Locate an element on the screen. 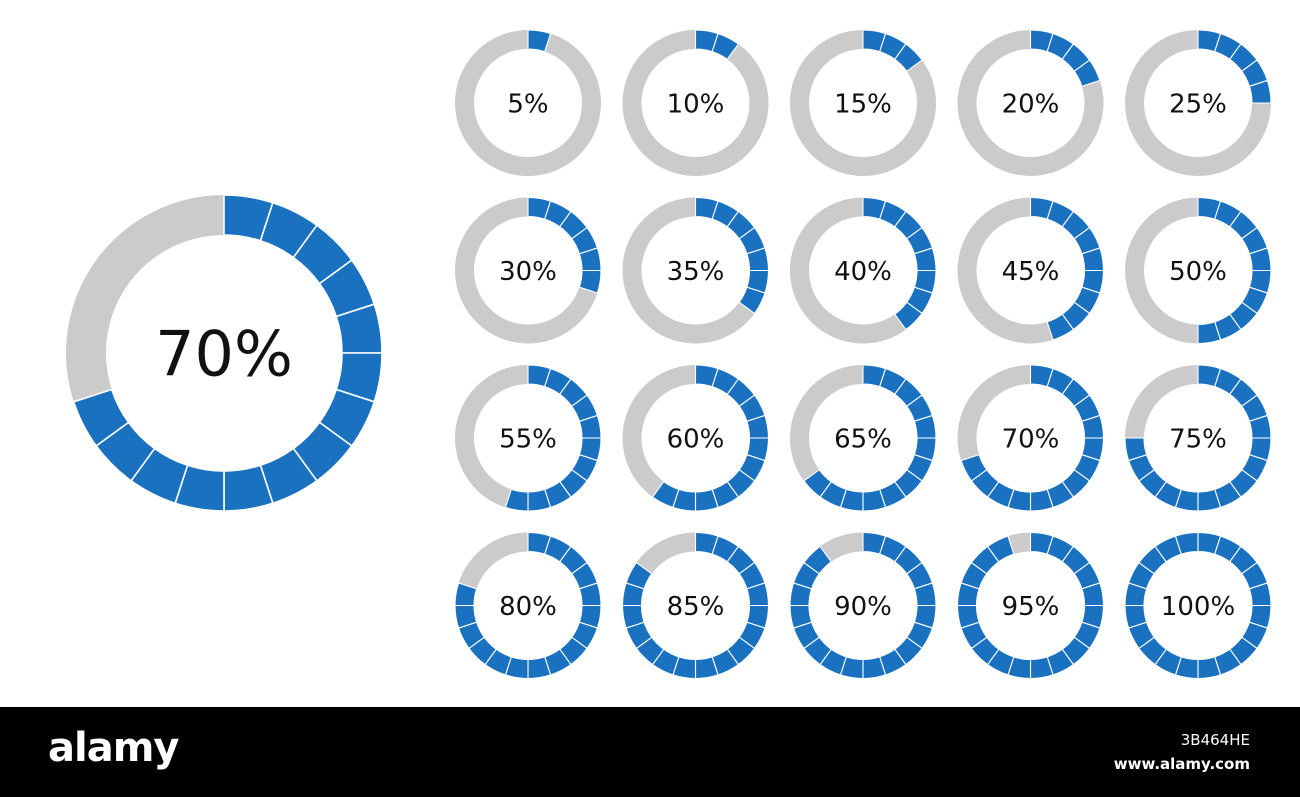 Image resolution: width=1300 pixels, height=797 pixels. ring-value-label: 45% is located at coordinates (1031, 272).